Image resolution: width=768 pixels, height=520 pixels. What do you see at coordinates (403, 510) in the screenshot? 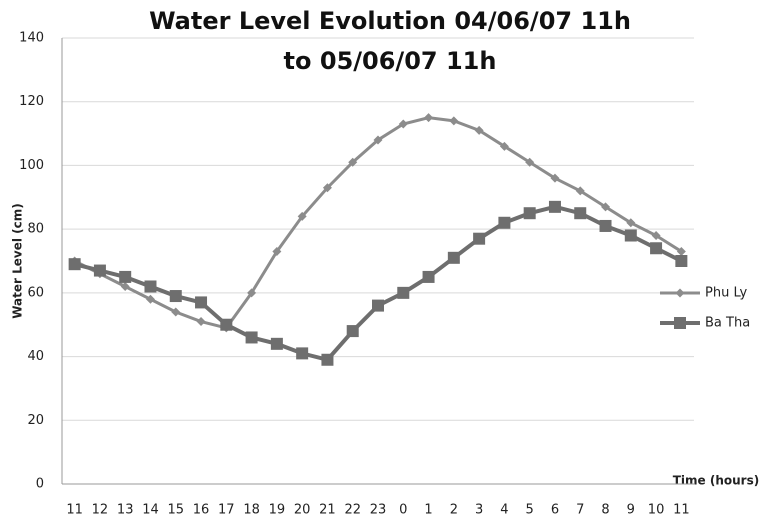
I see `x-tick-label: 0` at bounding box center [403, 510].